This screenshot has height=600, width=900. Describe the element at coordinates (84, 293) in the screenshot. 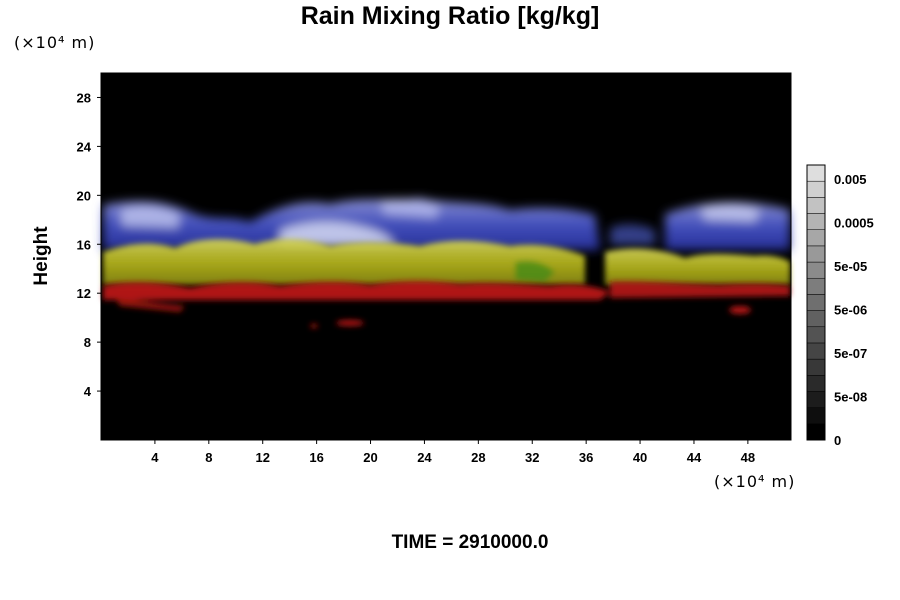

I see `y-tick-label: 12` at that location.